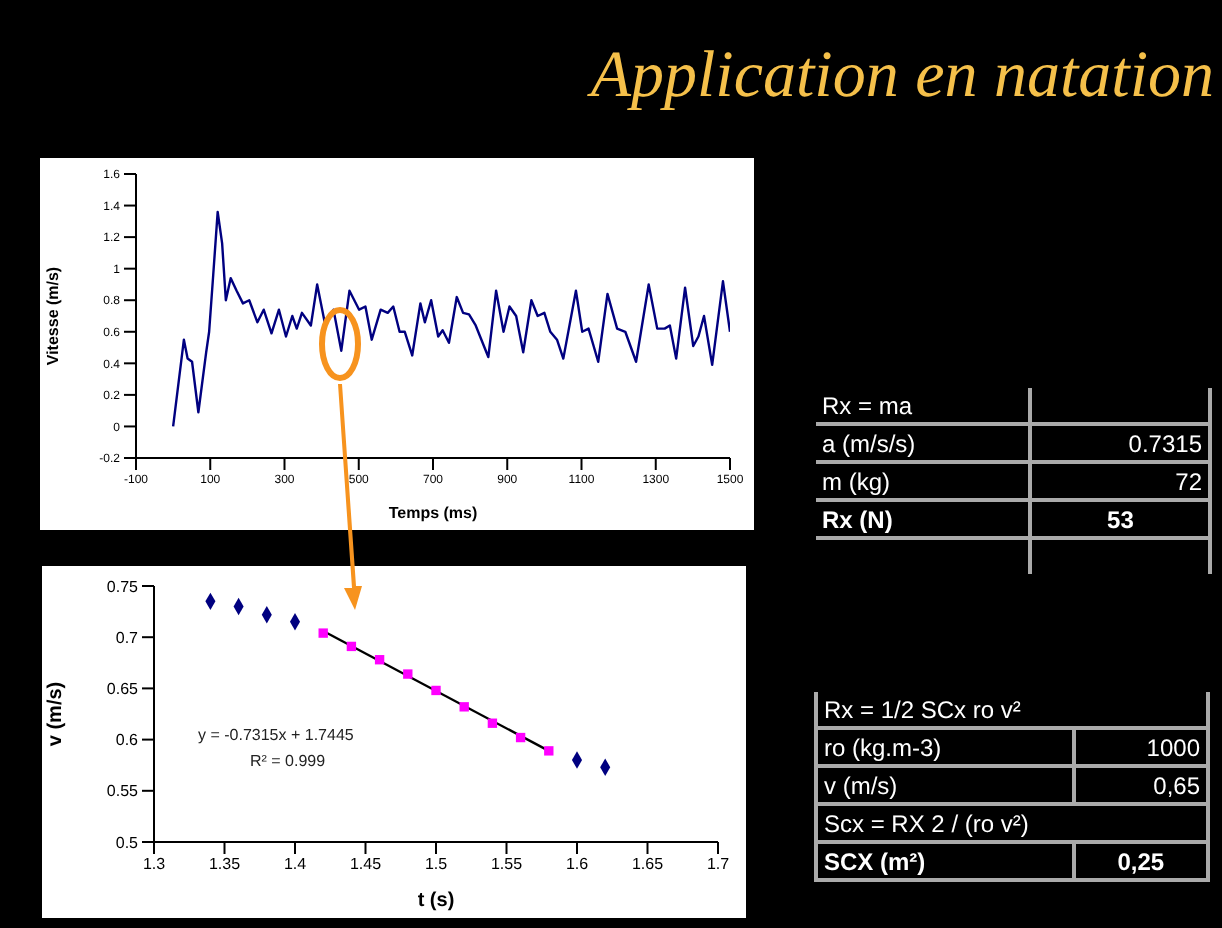 The height and width of the screenshot is (928, 1222). I want to click on x-tick-label: 1.3, so click(154, 864).